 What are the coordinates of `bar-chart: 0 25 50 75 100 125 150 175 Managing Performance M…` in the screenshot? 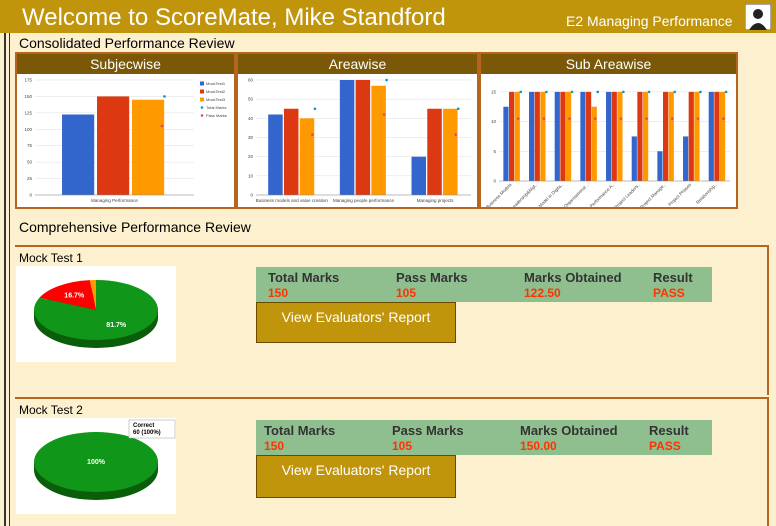 It's located at (125, 141).